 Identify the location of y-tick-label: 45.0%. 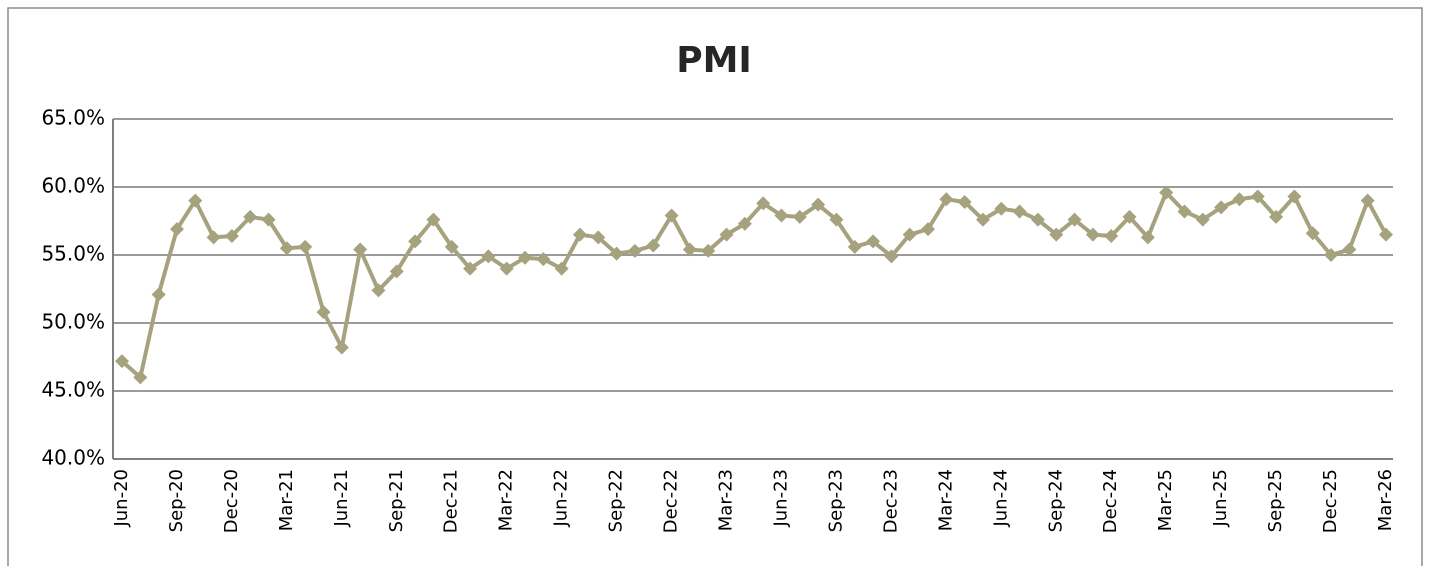
(73, 390).